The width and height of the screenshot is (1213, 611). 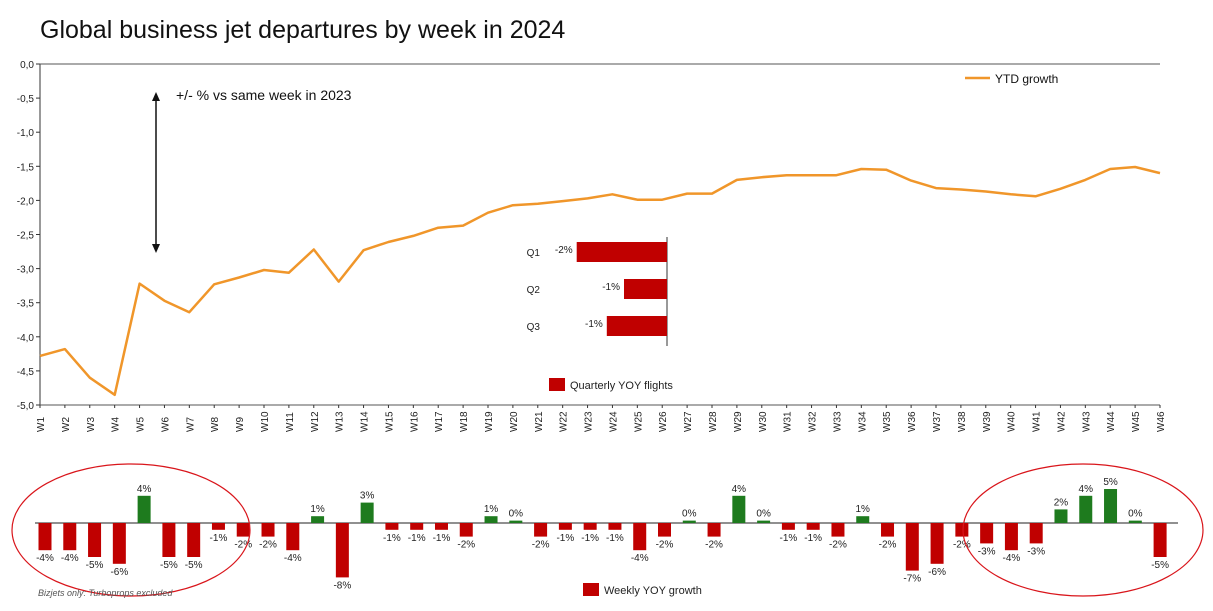 I want to click on x-tick-label: W11, so click(x=290, y=422).